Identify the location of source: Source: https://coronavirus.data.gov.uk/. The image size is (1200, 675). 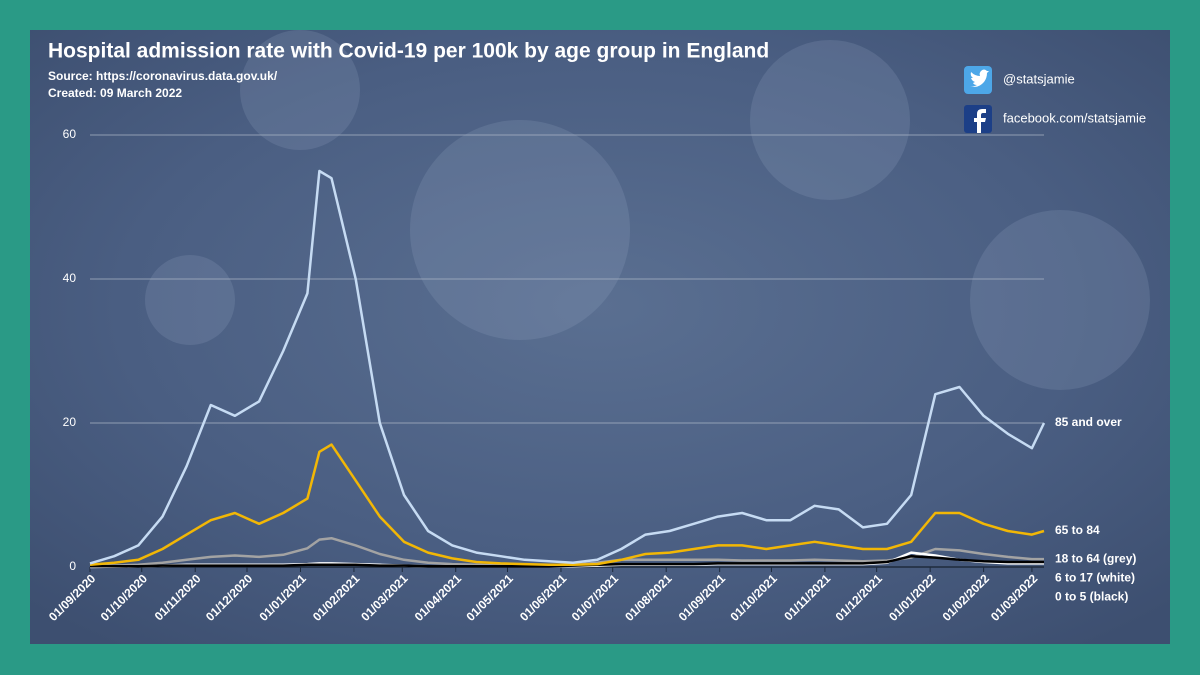
(163, 76).